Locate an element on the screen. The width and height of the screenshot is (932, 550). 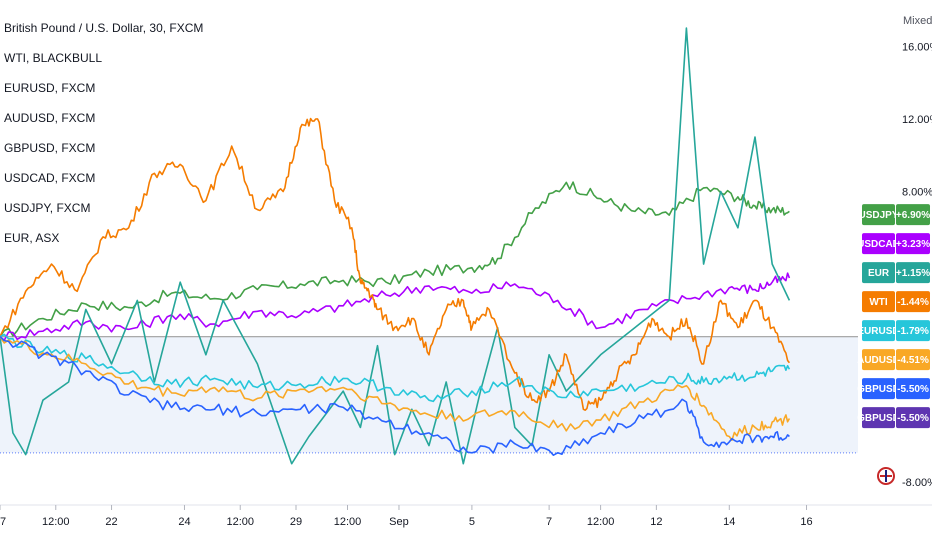
legend-entry: AUDUSD, FXCM is located at coordinates (49, 118).